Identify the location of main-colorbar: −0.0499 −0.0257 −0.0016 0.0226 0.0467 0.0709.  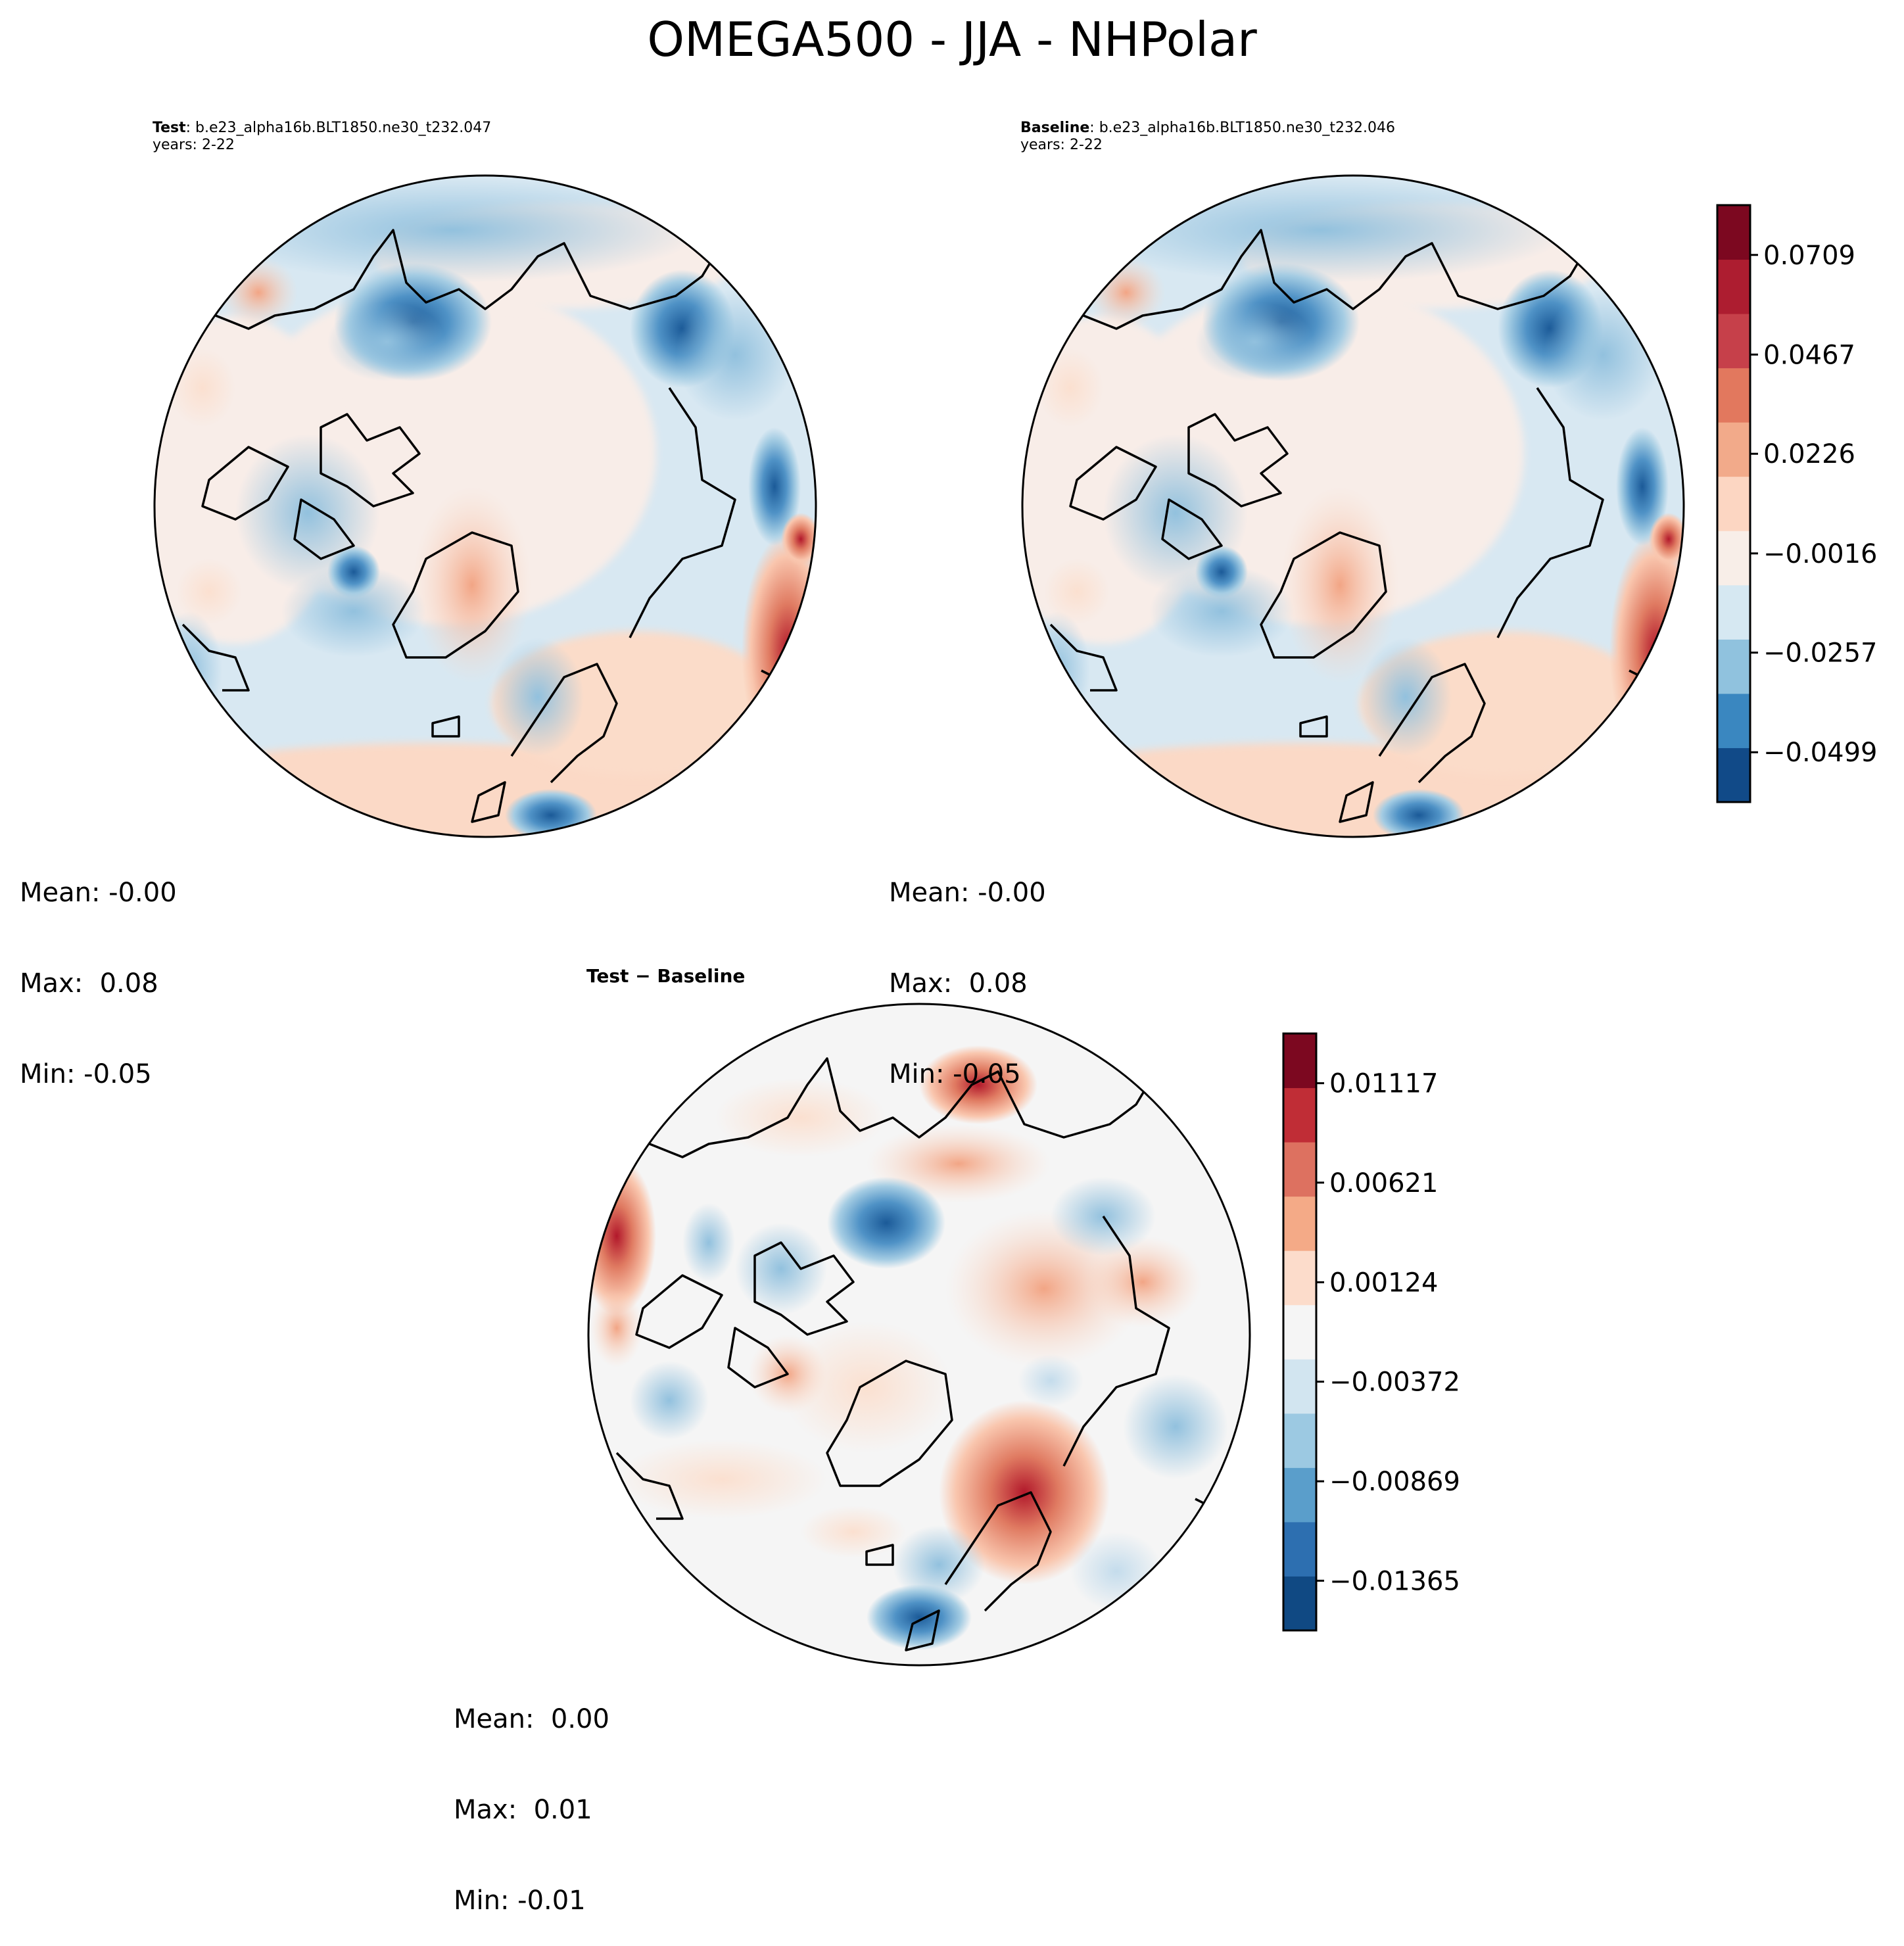
(1796, 503).